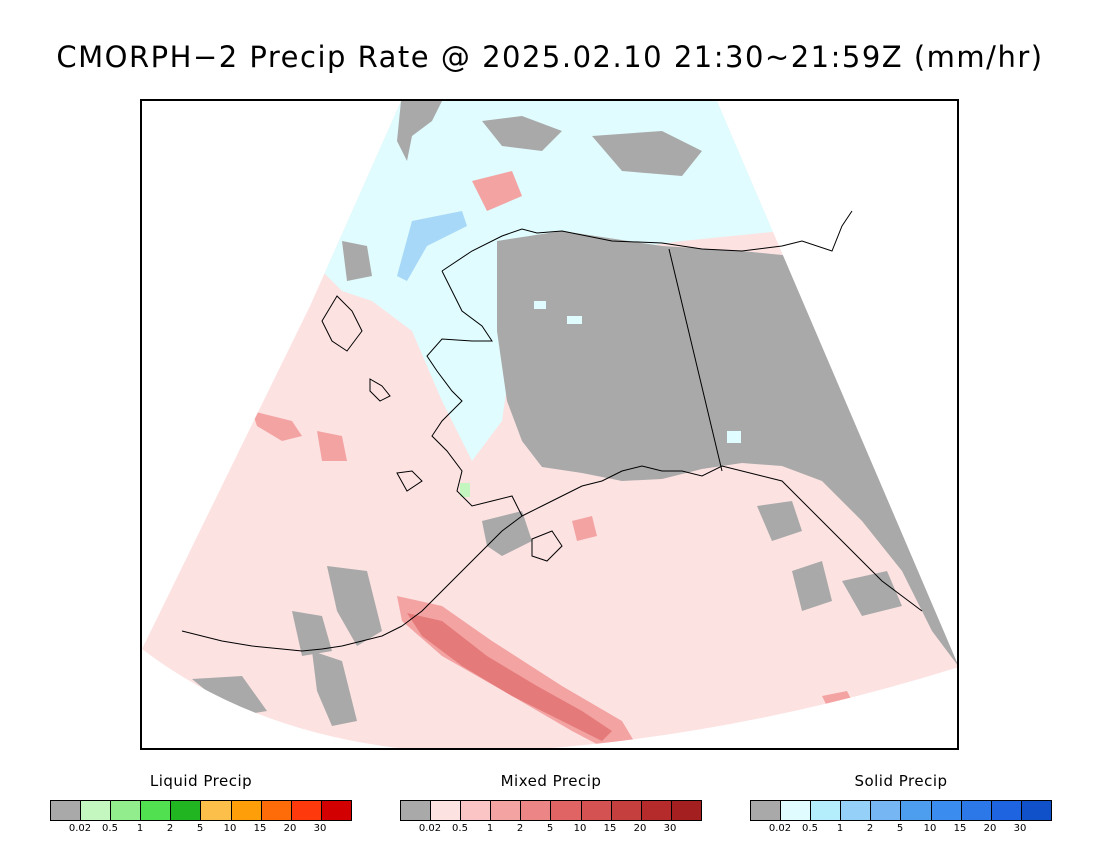 This screenshot has width=1100, height=850. I want to click on southern-coastline, so click(722, 538).